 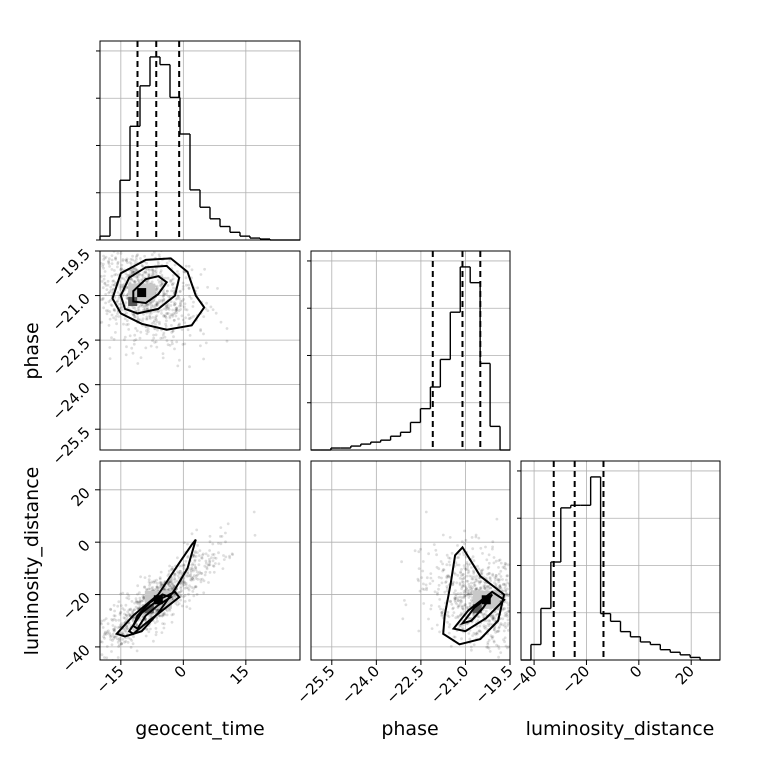 I want to click on hist-panel-geocent_time-grid, so click(x=200, y=140).